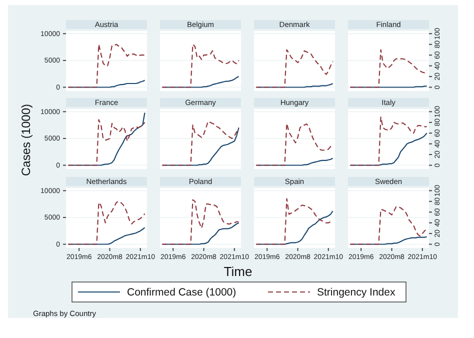 The height and width of the screenshot is (338, 474). I want to click on y-axis-title: Cases (1000), so click(26, 140).